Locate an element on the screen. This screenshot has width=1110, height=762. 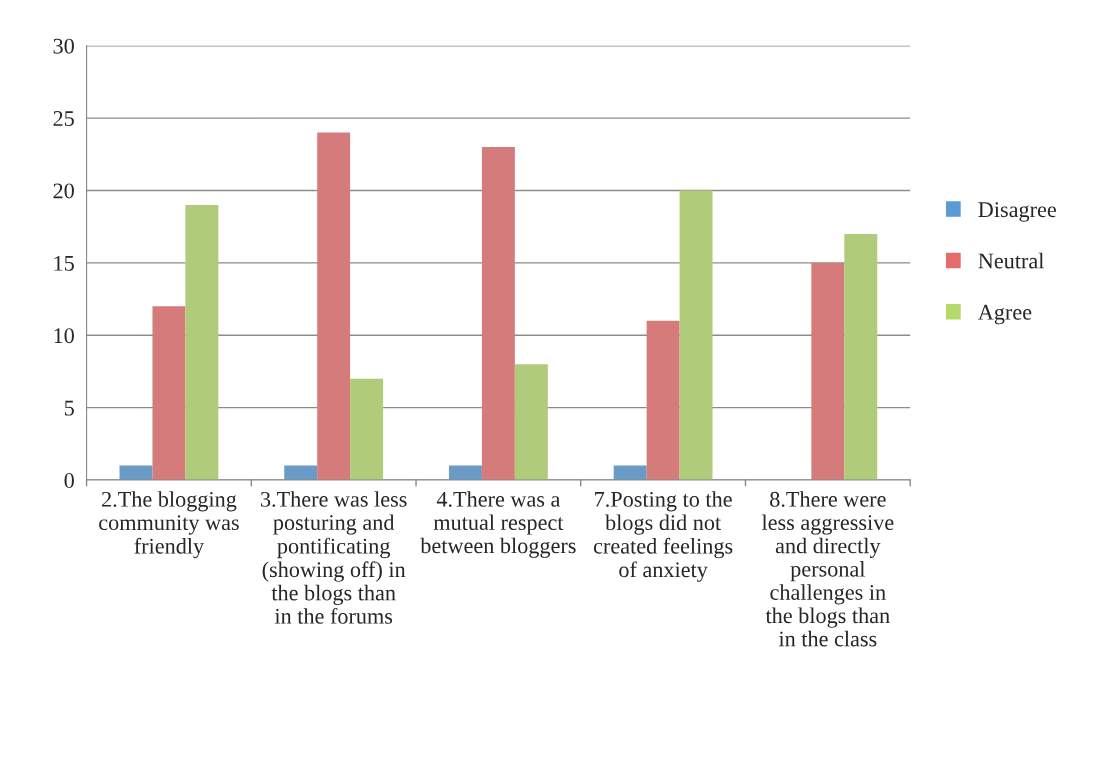
y-tick-label: 10 is located at coordinates (64, 336).